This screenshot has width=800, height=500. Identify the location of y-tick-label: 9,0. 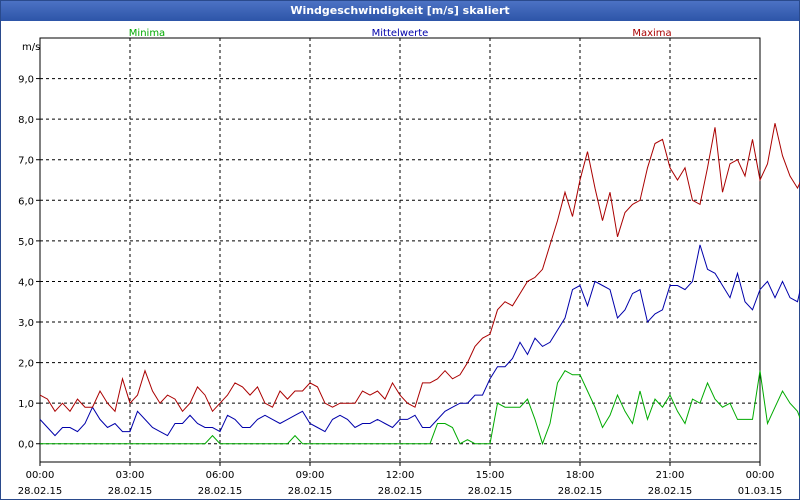
(26, 80).